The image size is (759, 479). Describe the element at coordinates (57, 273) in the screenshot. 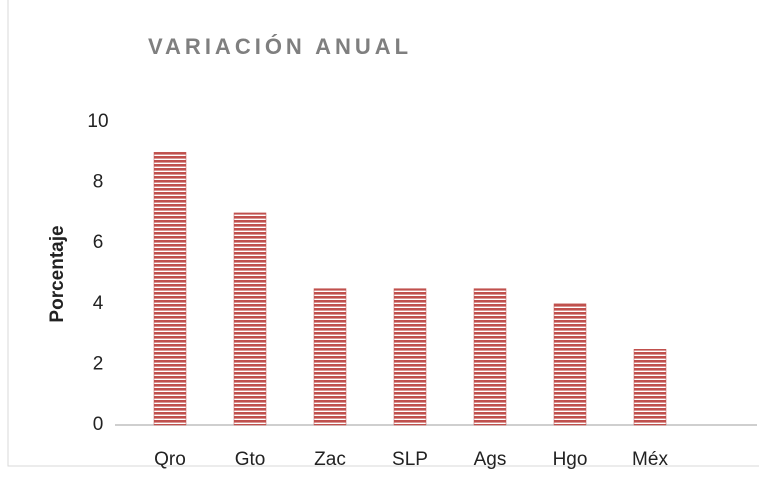

I see `y-axis-label: Porcentaje` at that location.